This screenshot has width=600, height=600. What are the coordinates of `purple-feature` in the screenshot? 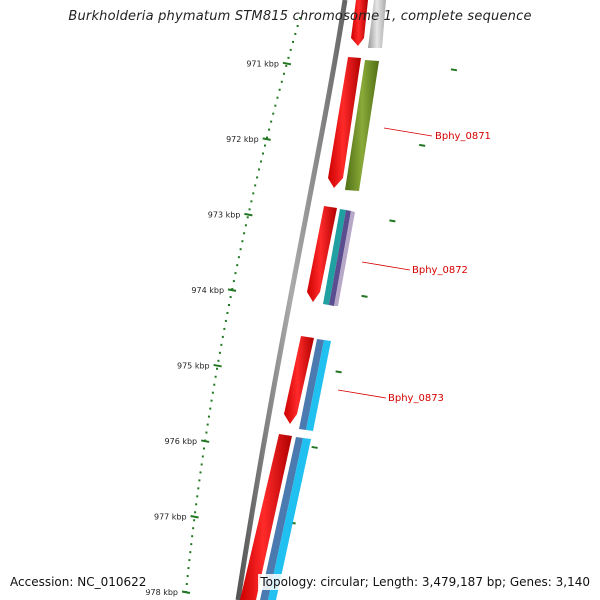 It's located at (340, 258).